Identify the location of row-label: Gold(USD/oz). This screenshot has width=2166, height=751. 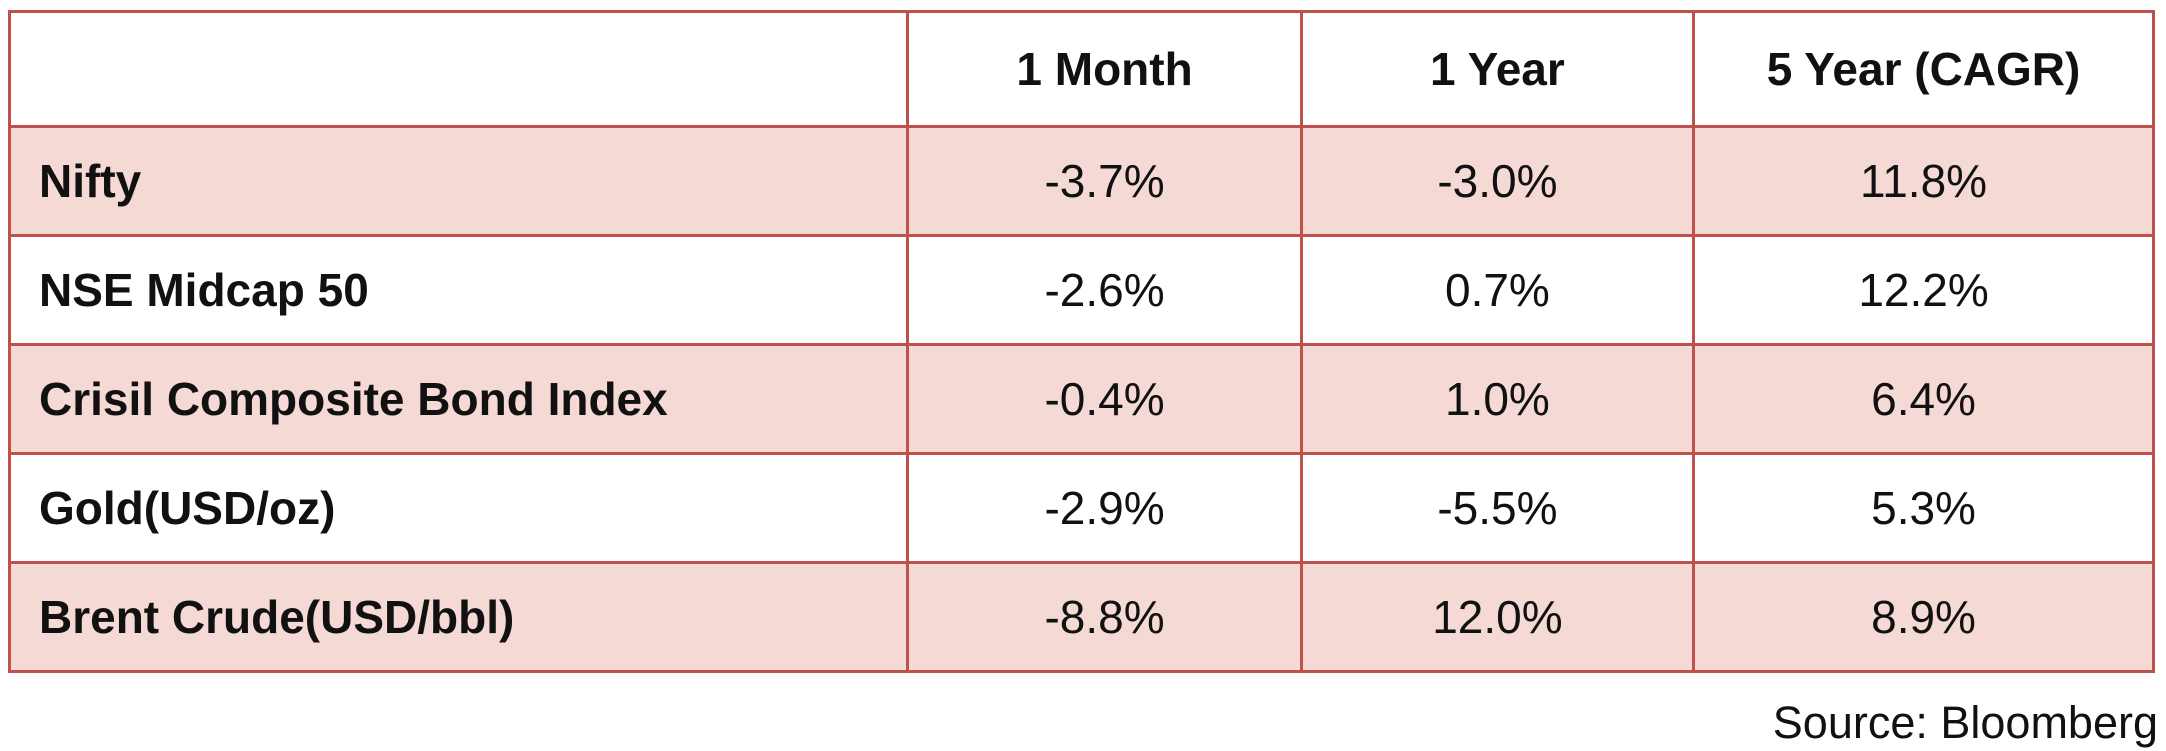
(458, 508).